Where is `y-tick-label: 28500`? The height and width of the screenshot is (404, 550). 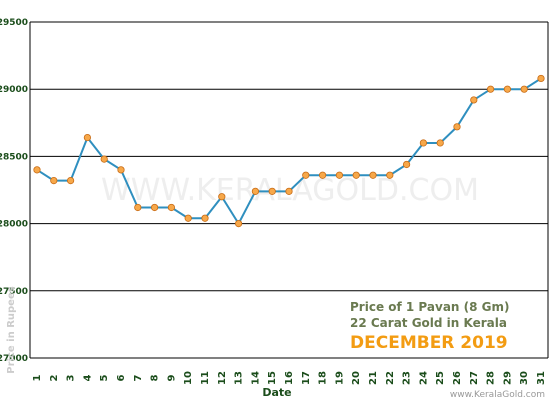
y-tick-label: 28500 is located at coordinates (14, 157).